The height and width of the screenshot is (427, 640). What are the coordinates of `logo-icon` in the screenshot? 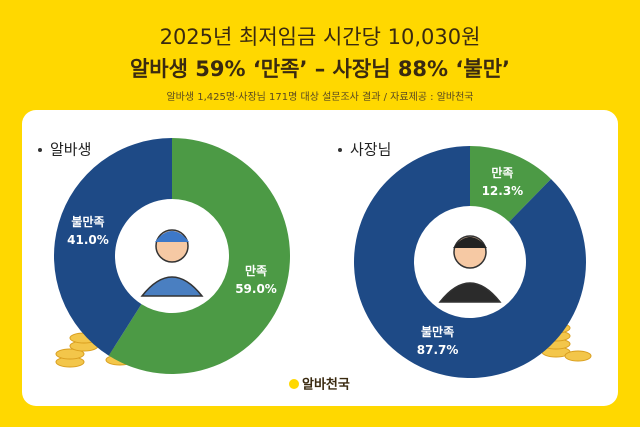 It's located at (294, 384).